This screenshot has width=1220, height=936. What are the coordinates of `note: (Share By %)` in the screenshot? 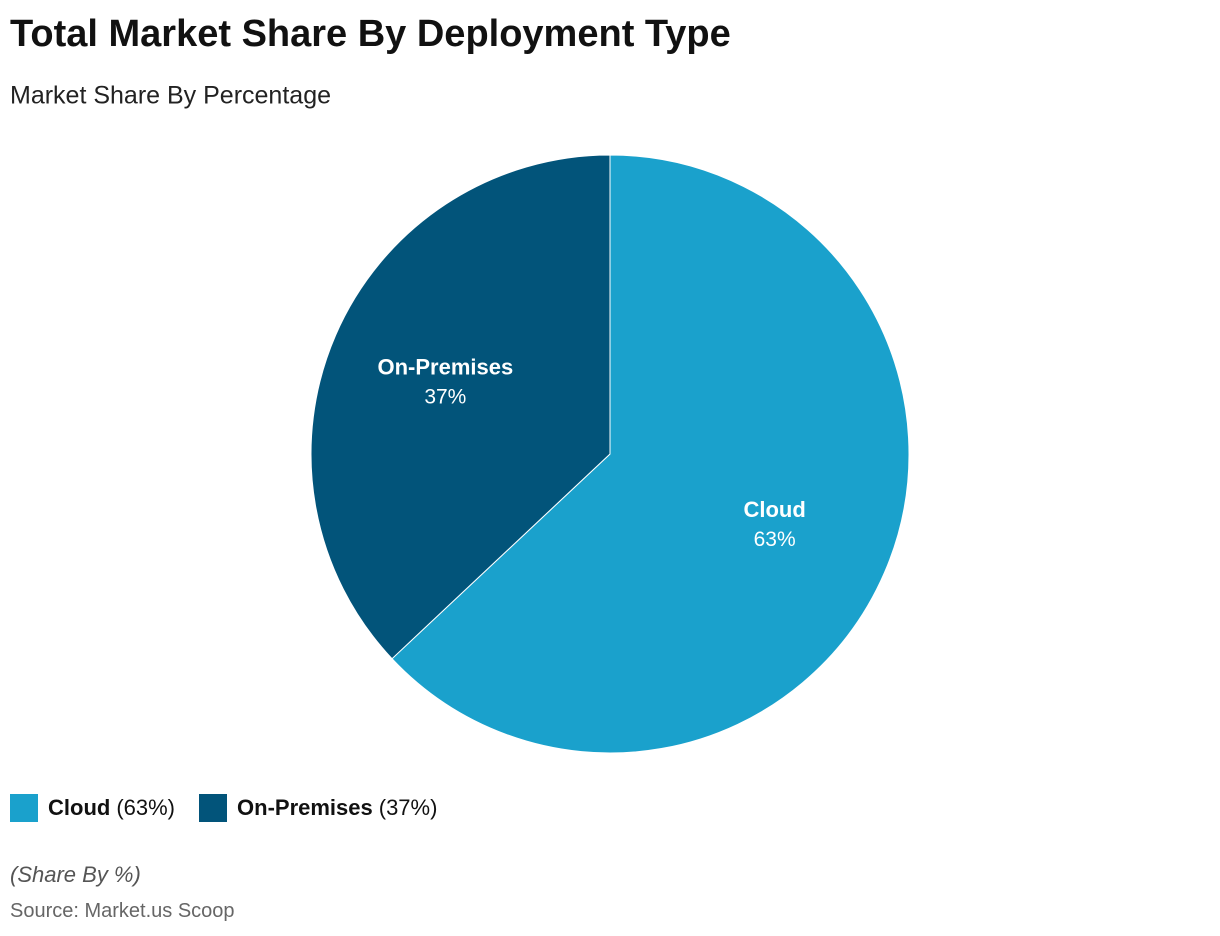 It's located at (75, 874).